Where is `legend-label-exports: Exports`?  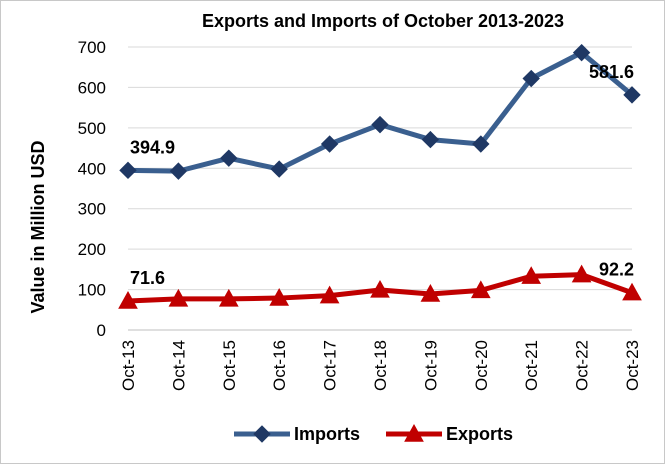
legend-label-exports: Exports is located at coordinates (479, 434).